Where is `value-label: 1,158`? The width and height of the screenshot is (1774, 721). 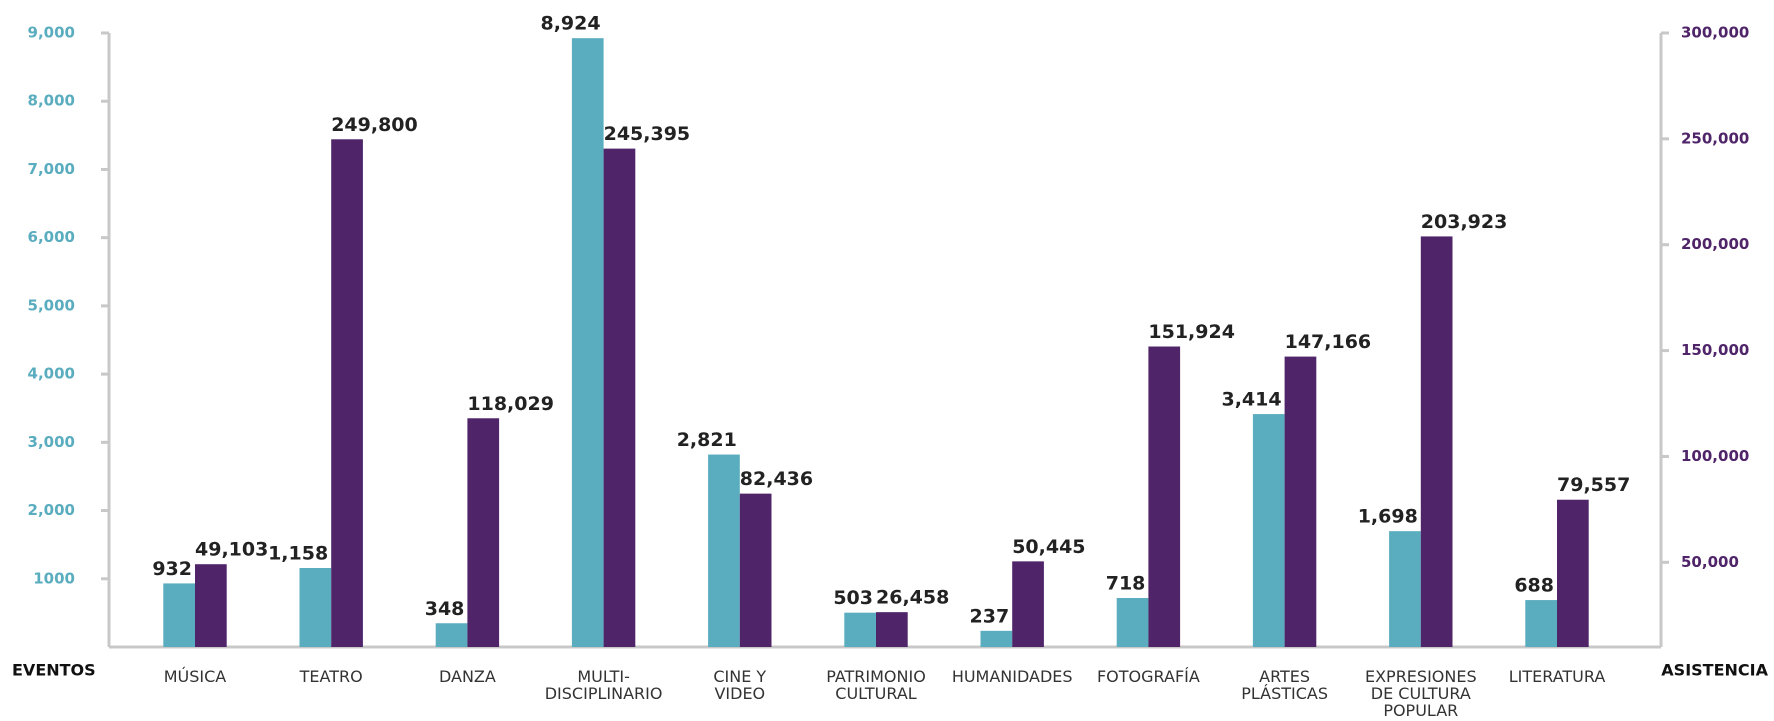
value-label: 1,158 is located at coordinates (298, 553).